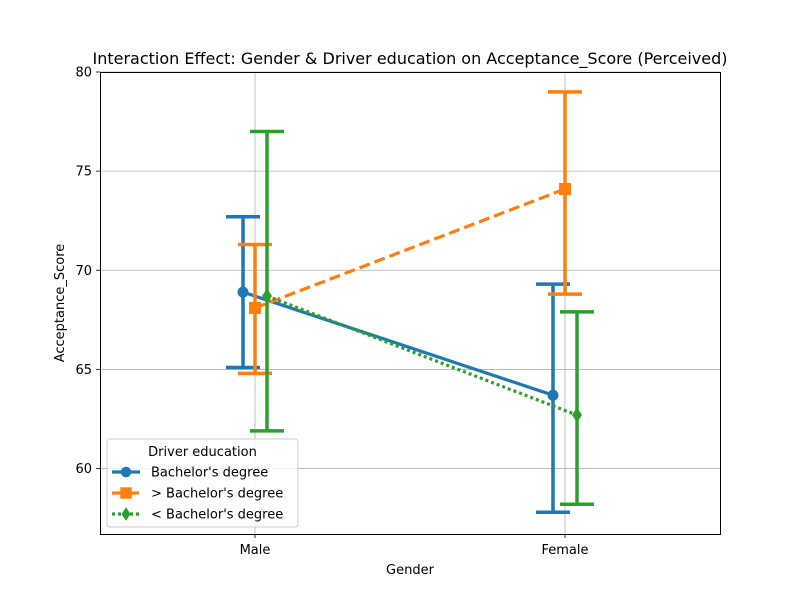  Describe the element at coordinates (83, 370) in the screenshot. I see `y-tick-label: 65` at that location.